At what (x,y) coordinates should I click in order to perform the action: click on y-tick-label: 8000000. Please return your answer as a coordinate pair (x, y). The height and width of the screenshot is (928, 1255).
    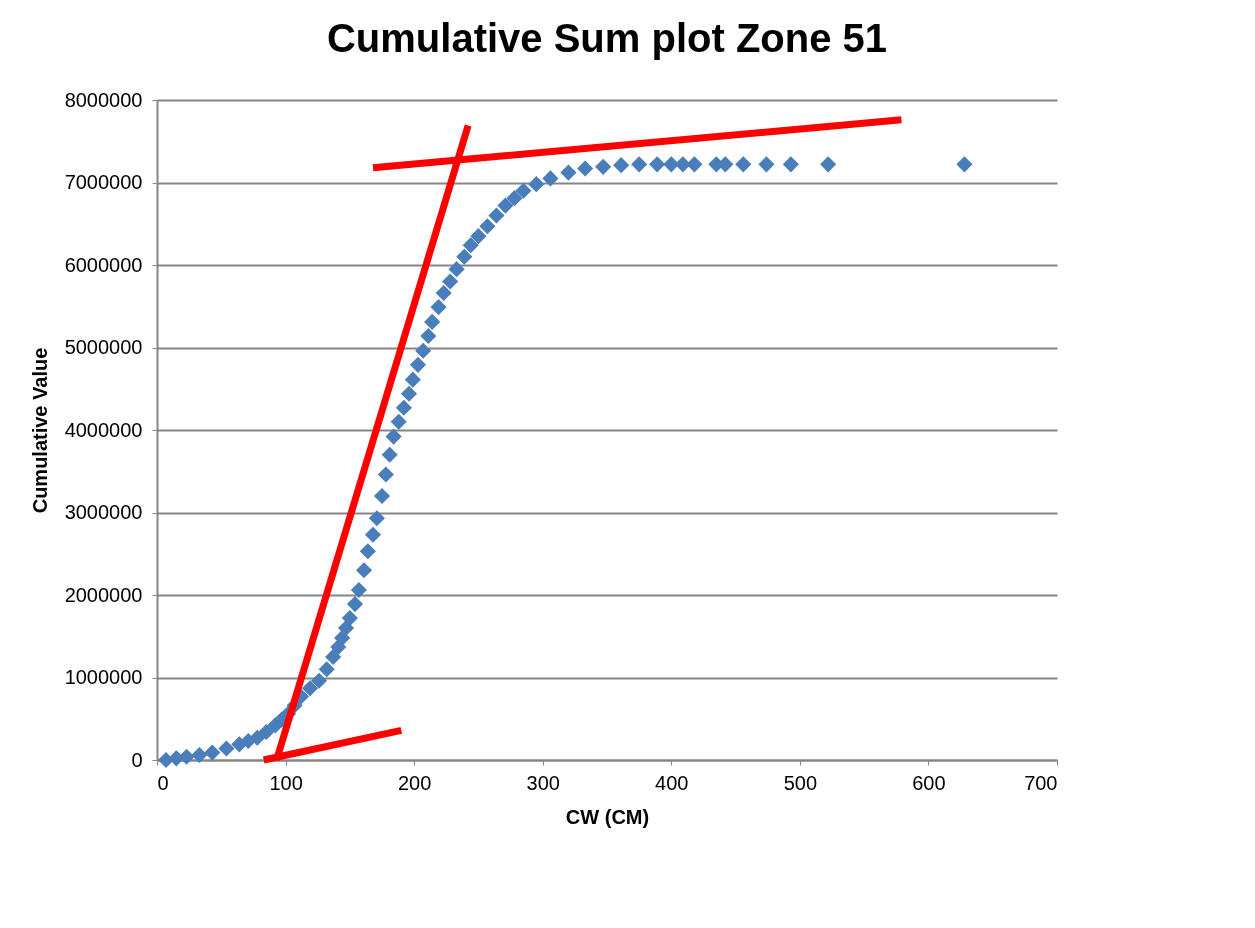
    Looking at the image, I should click on (103, 99).